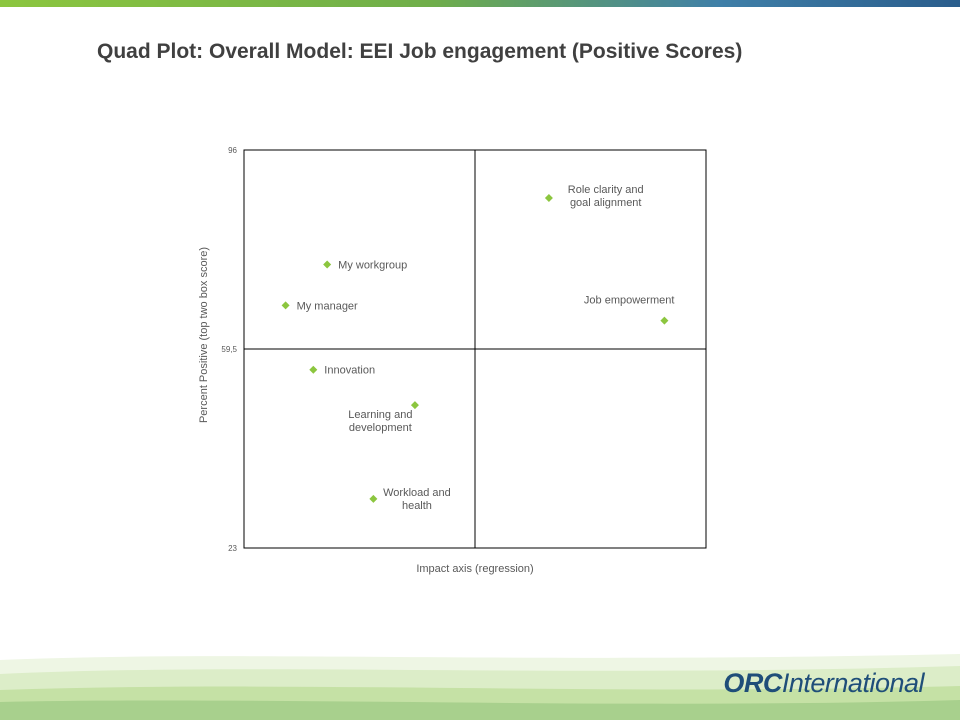  I want to click on data-point: Workload and health, so click(410, 499).